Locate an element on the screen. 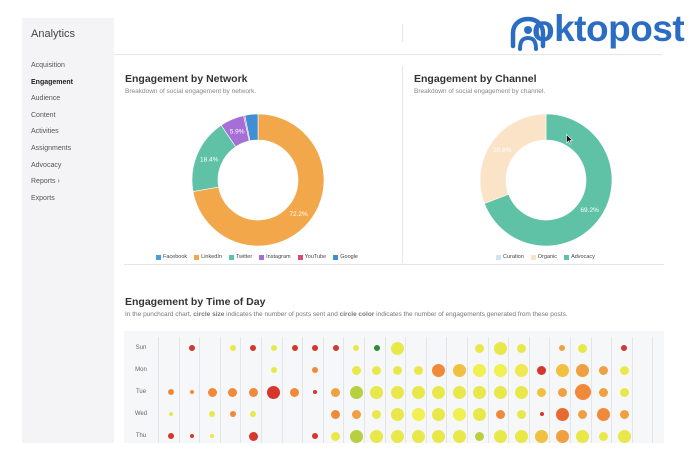 The image size is (700, 471). legend-item-twitter: Twitter is located at coordinates (240, 257).